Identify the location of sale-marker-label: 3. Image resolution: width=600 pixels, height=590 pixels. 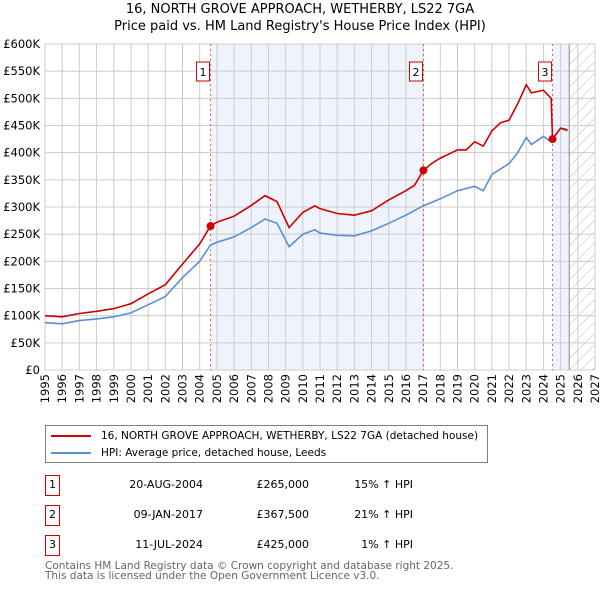
(545, 72).